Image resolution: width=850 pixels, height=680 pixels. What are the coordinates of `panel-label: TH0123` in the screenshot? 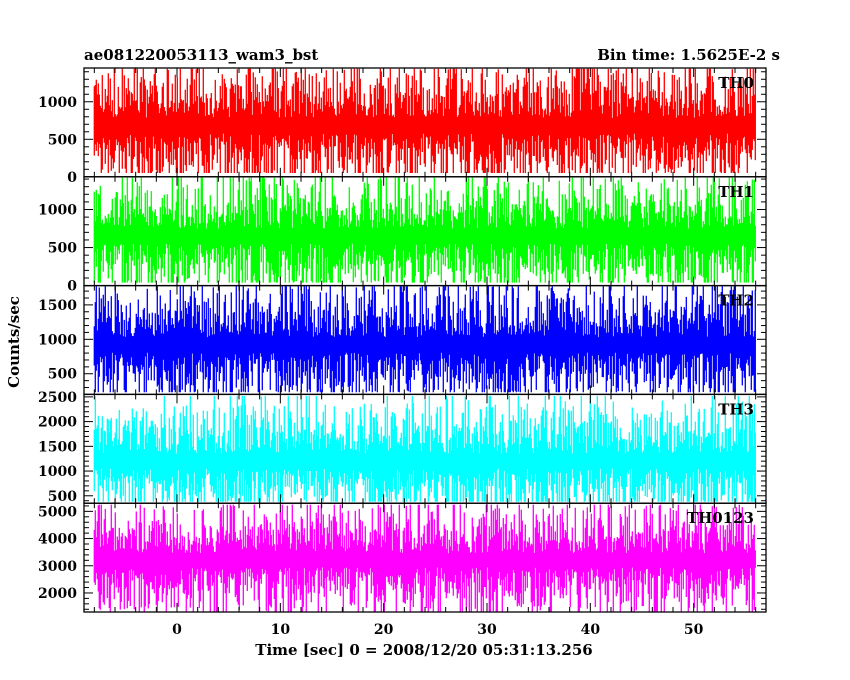 It's located at (720, 518).